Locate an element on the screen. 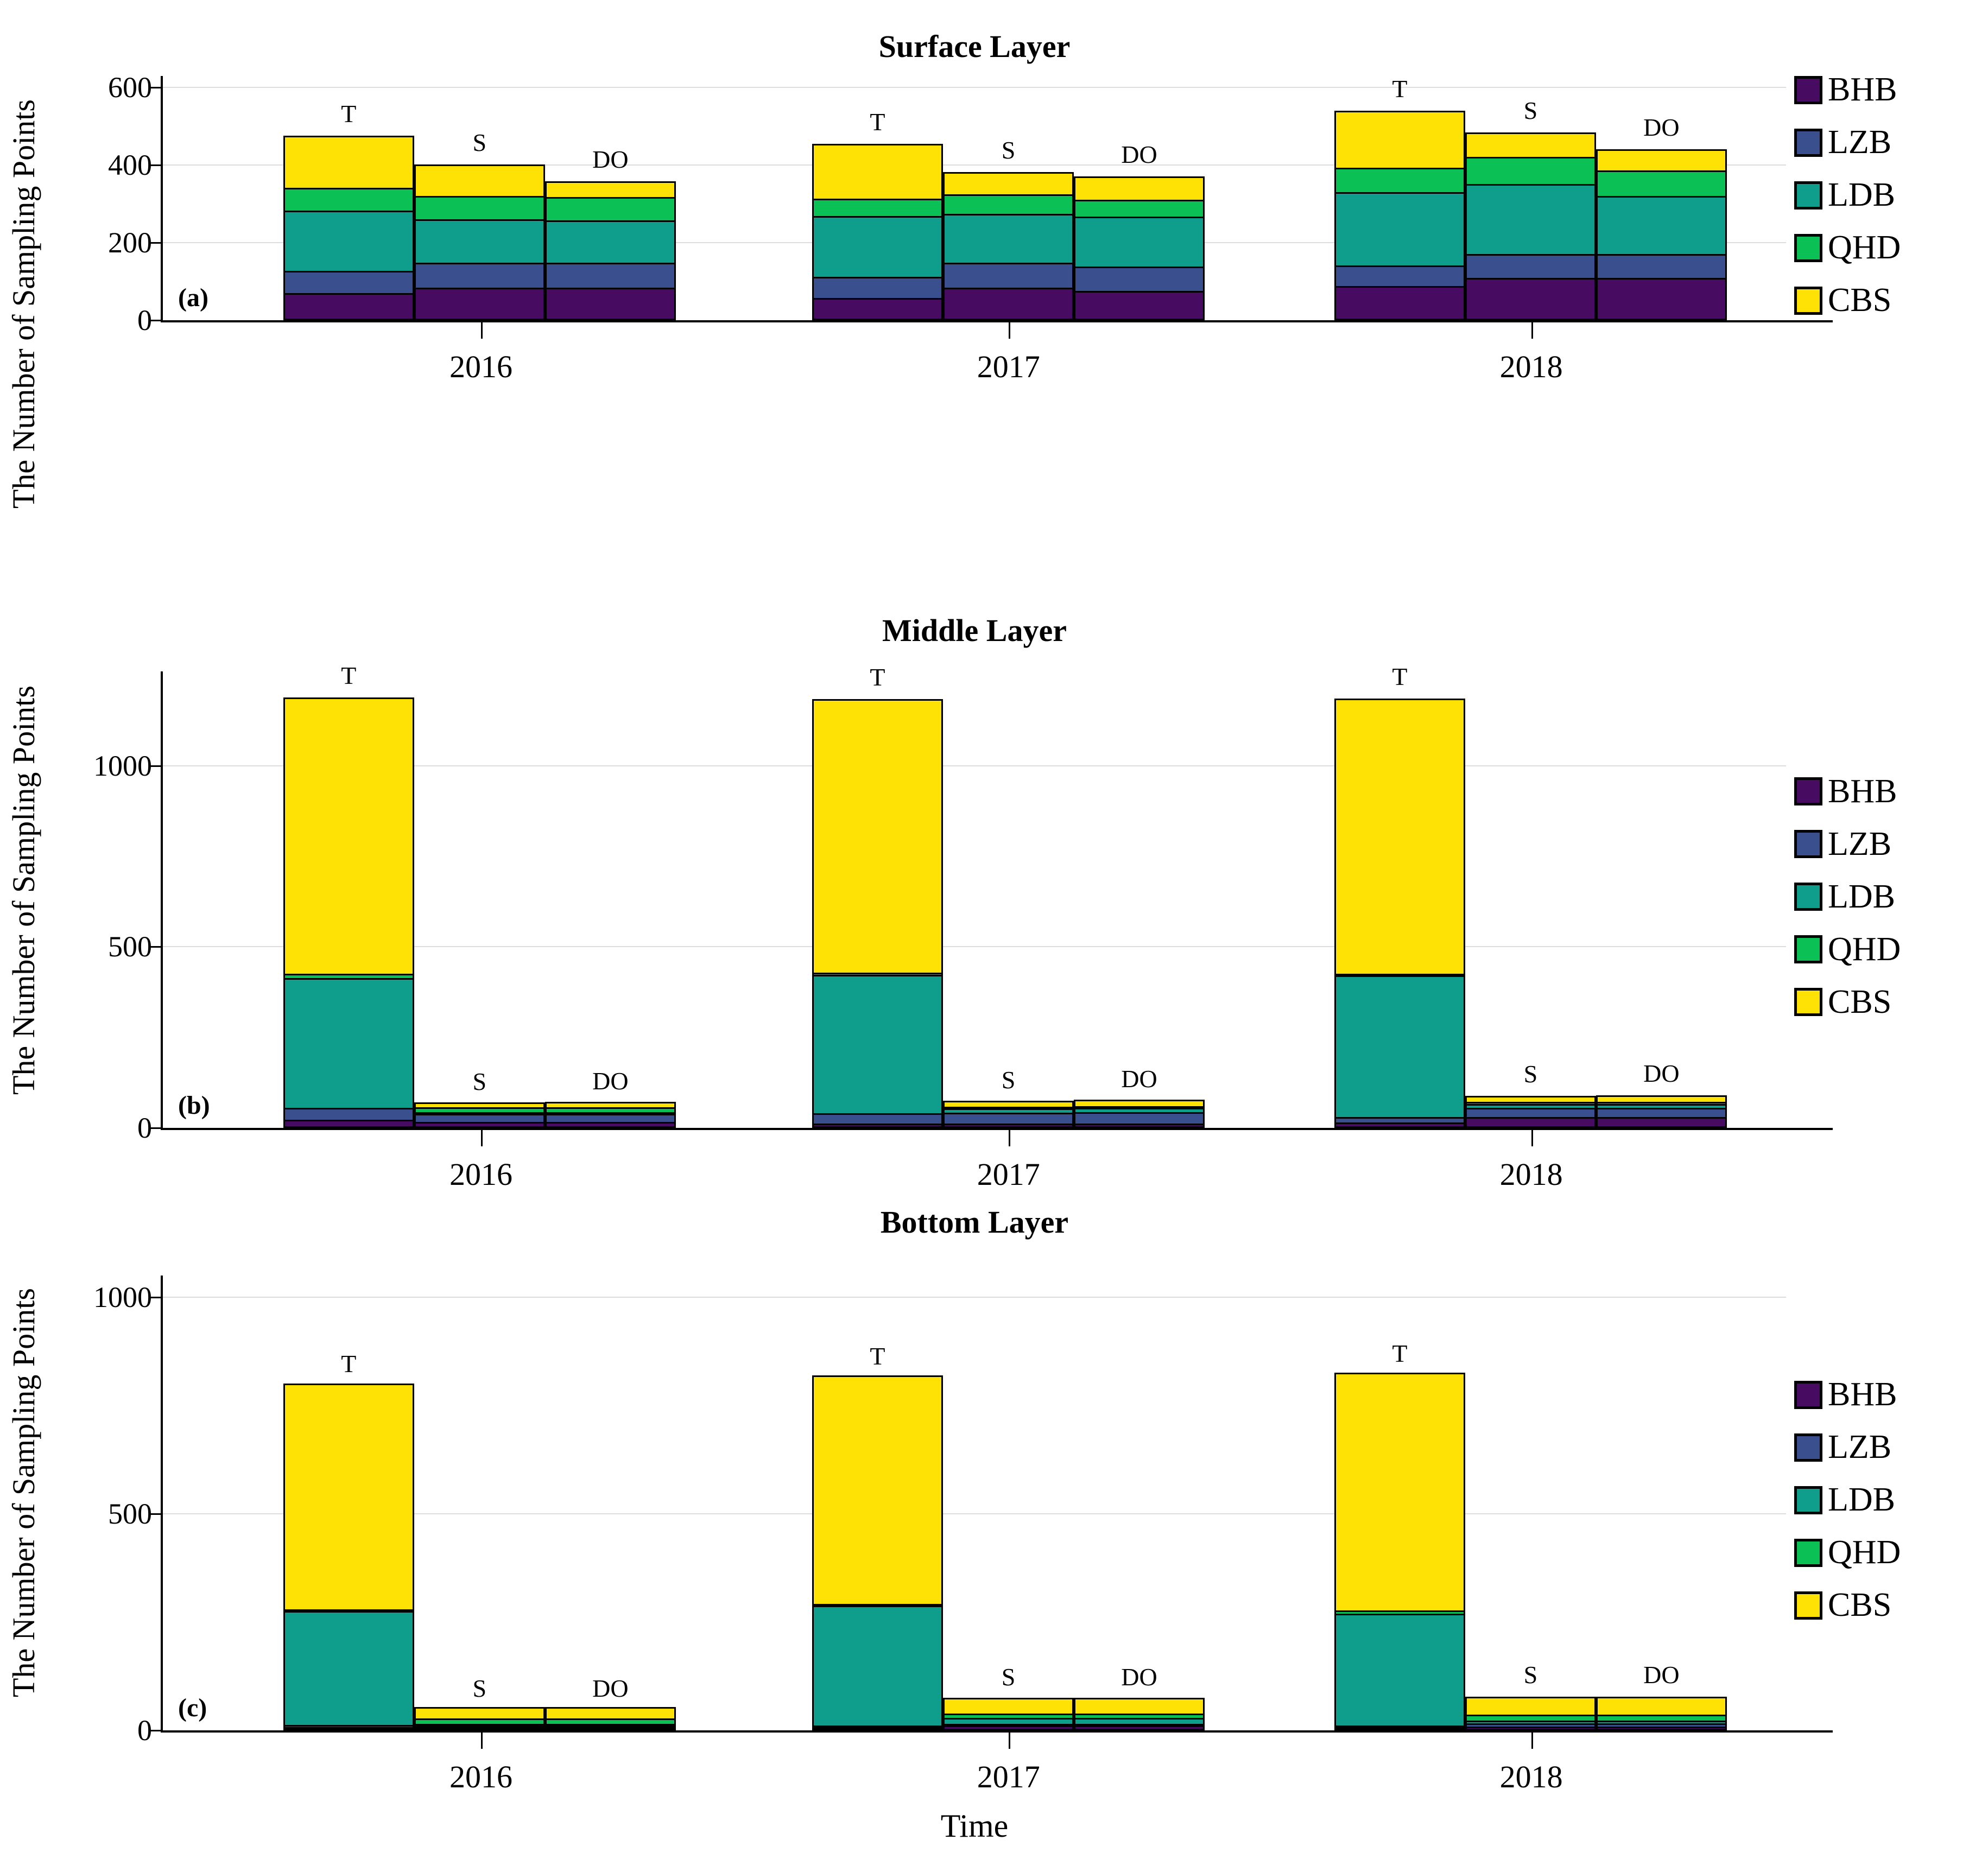 Image resolution: width=1988 pixels, height=1859 pixels. segment-qhd-2018-s is located at coordinates (1531, 1718).